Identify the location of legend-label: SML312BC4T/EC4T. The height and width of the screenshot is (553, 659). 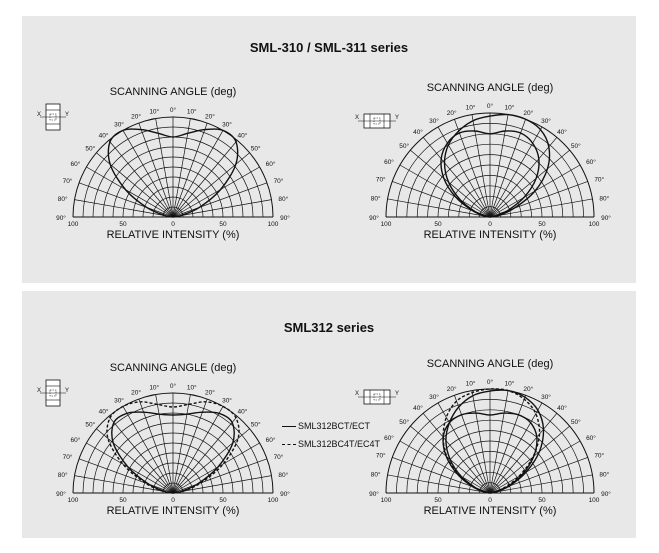
(339, 444).